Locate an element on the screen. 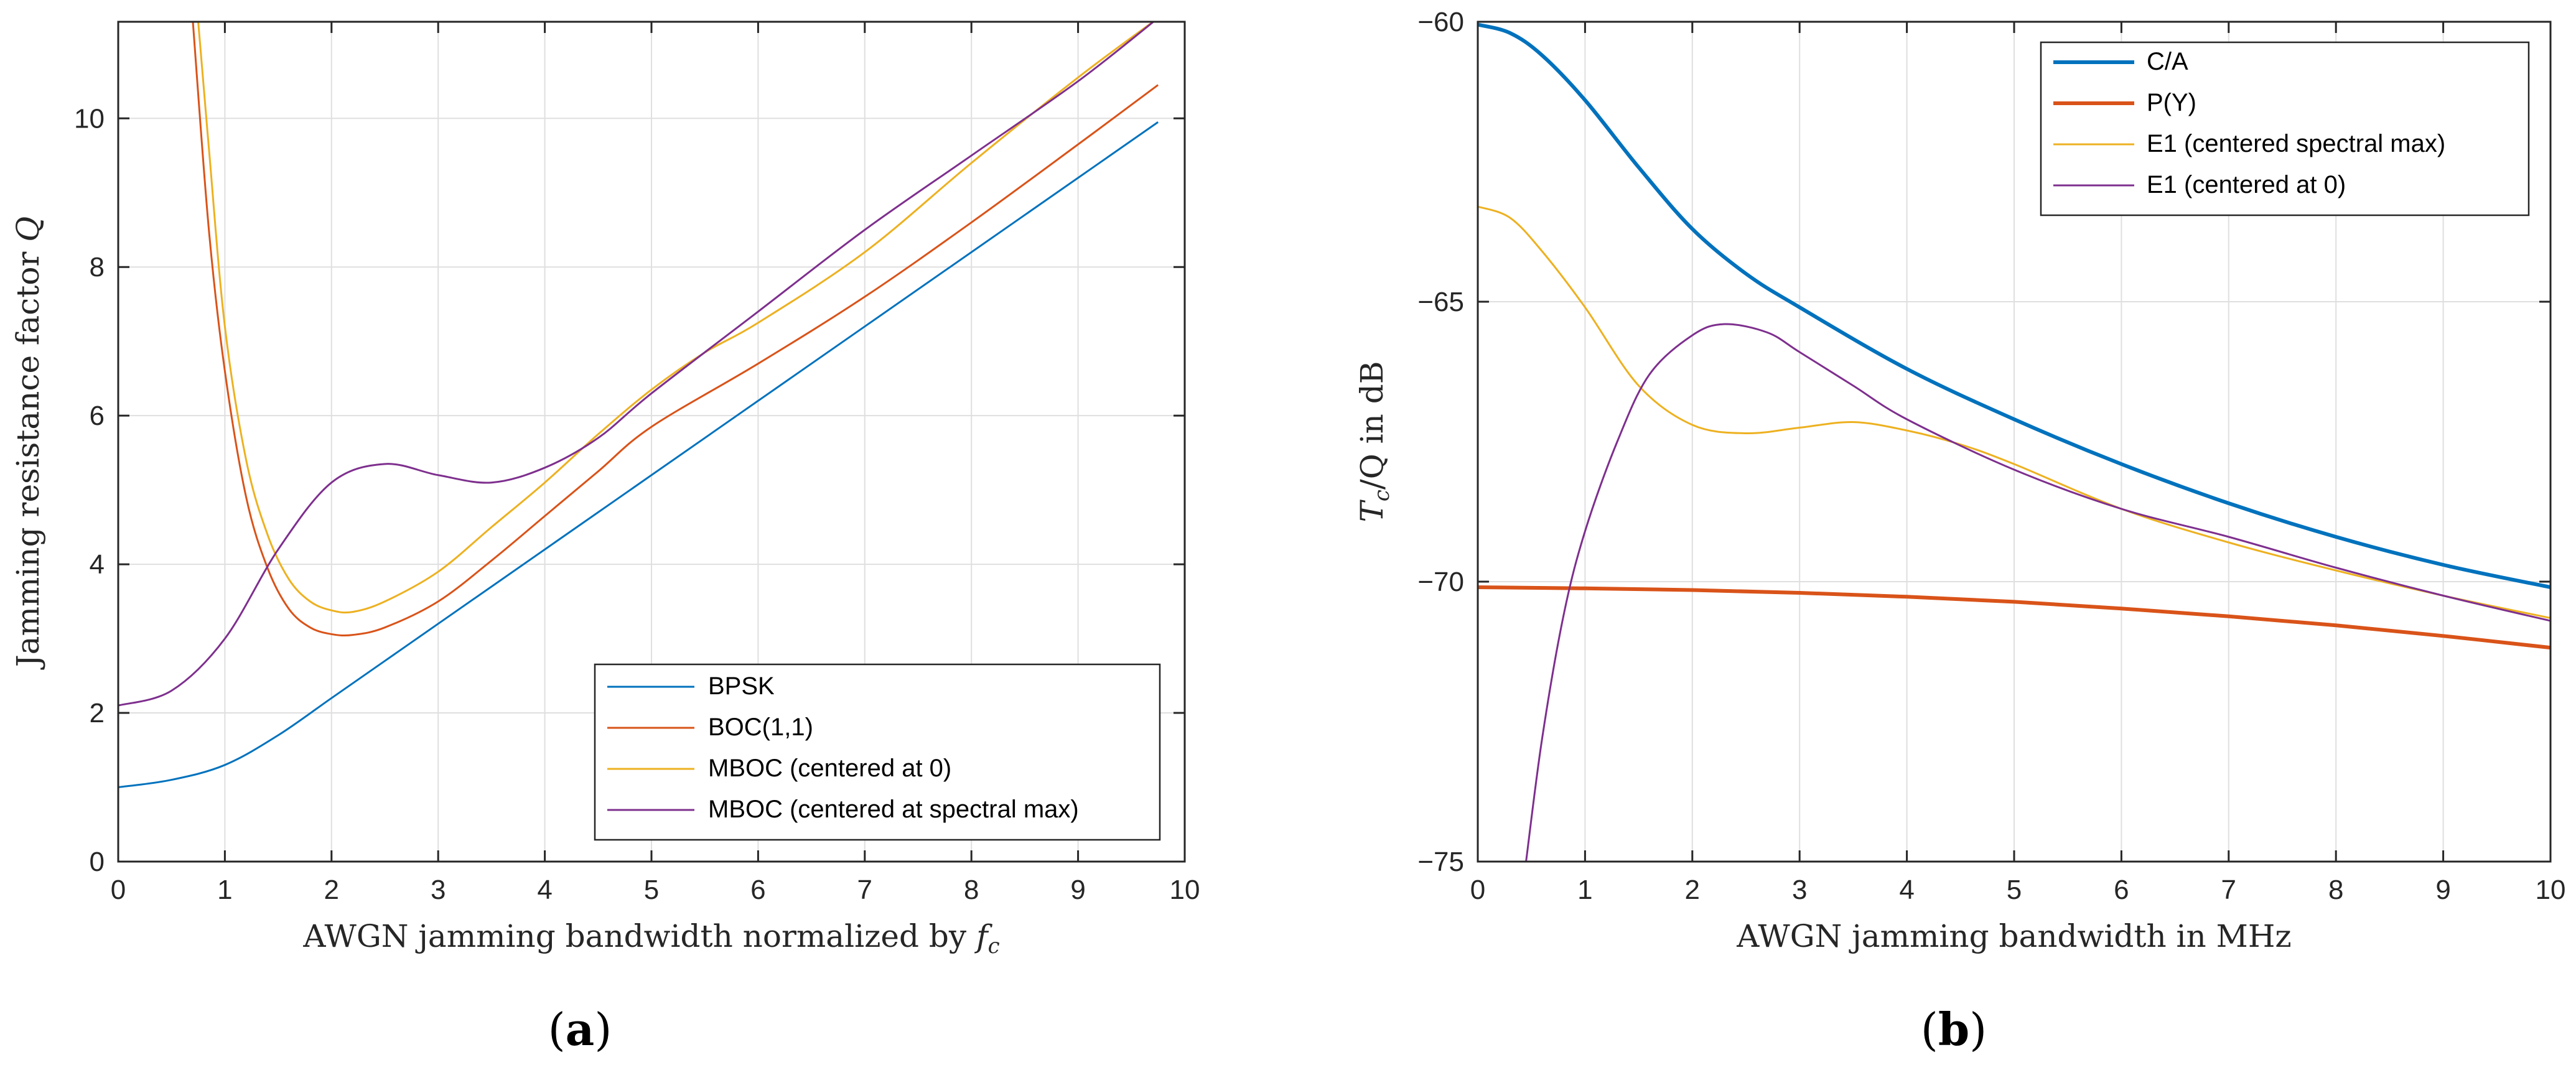  chart-a-y-axis-label-text: Jamming resistance factor is located at coordinates (28, 456).